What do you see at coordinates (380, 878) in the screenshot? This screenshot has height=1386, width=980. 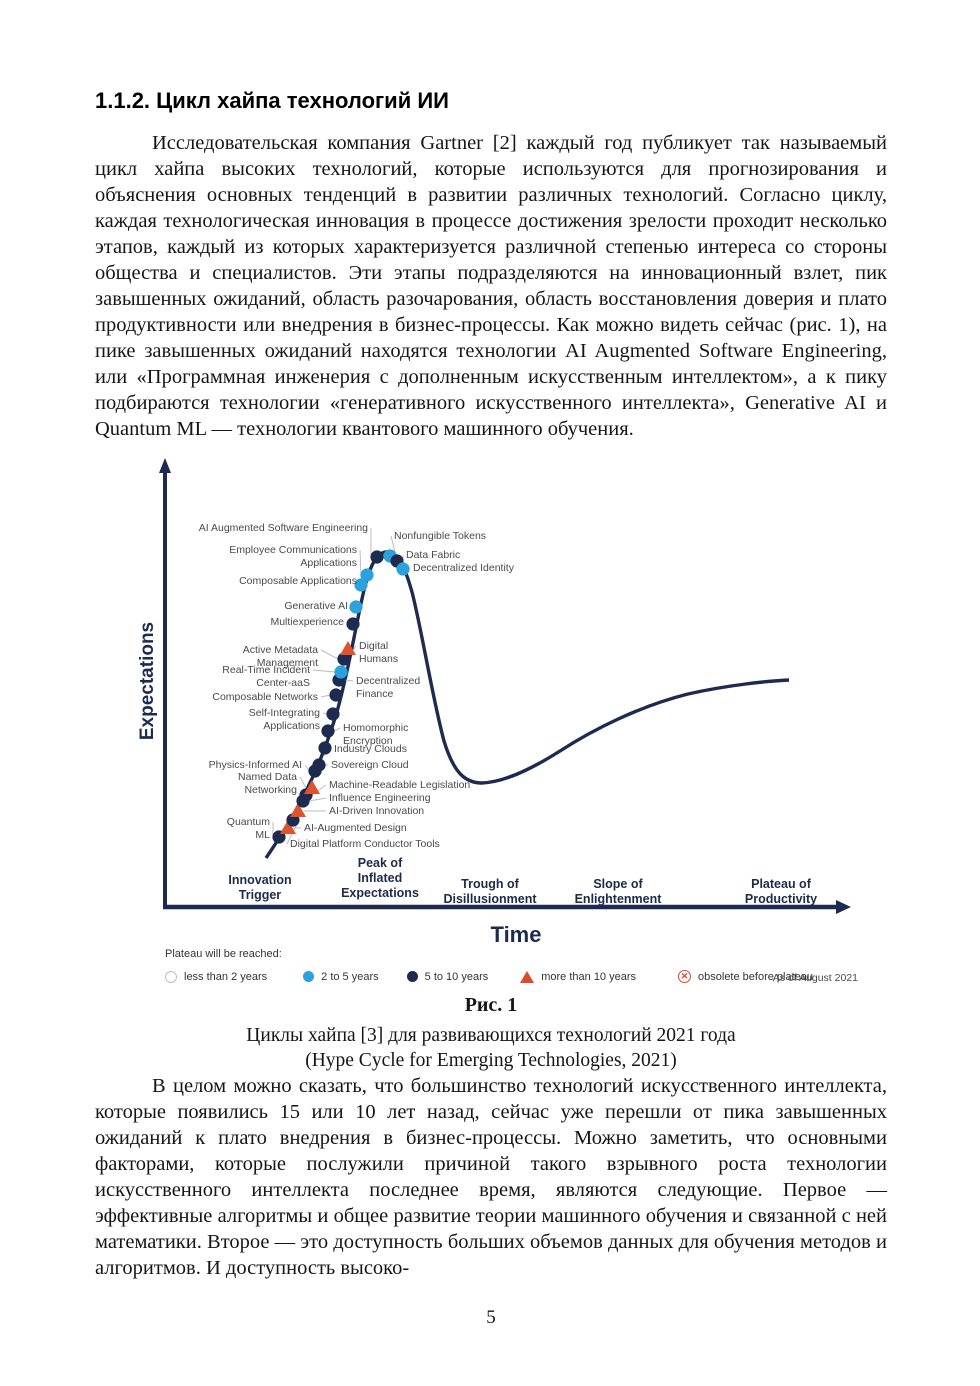 I see `phase-label-1: Peak of Inflated Expectations` at bounding box center [380, 878].